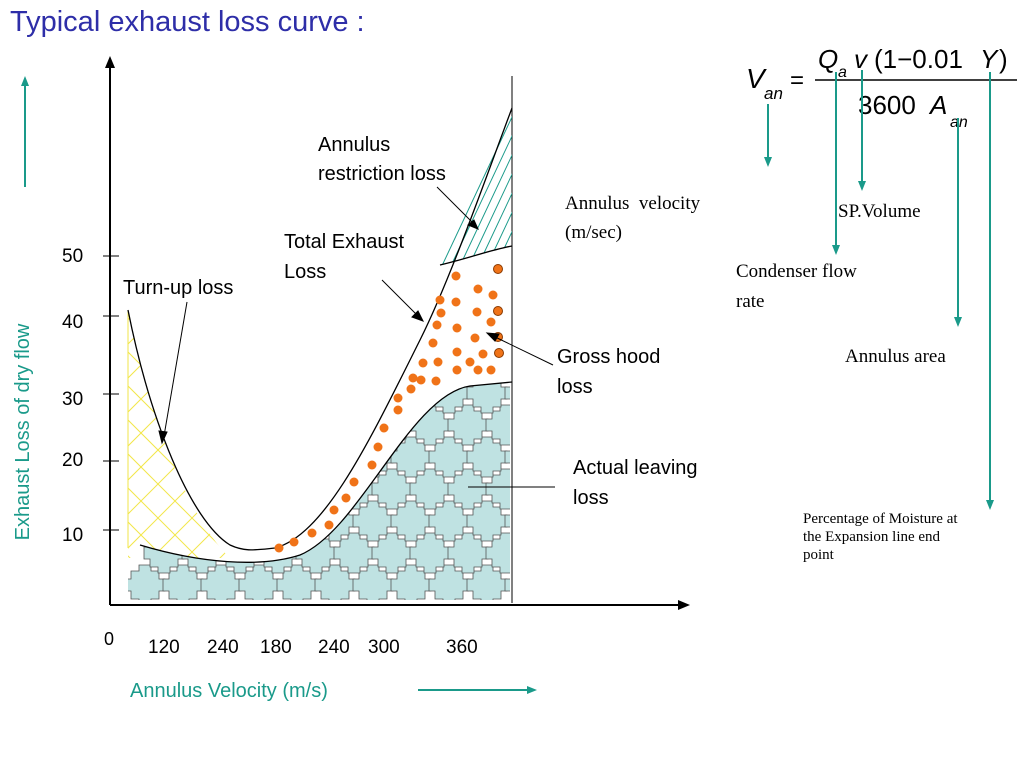  What do you see at coordinates (25, 81) in the screenshot?
I see `vertical-teal-arrowhead` at bounding box center [25, 81].